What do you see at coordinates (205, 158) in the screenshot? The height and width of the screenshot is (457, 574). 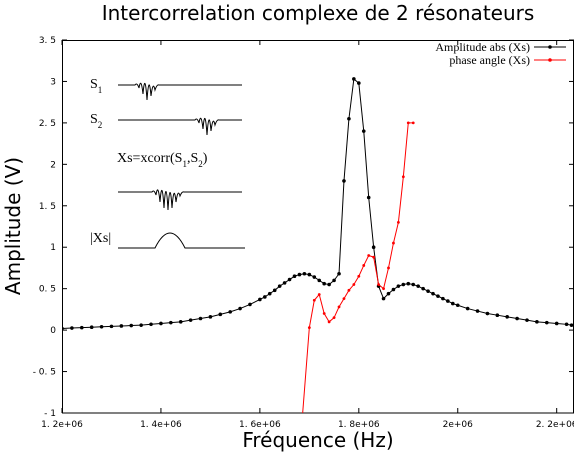 I see `inset-label-part: )` at bounding box center [205, 158].